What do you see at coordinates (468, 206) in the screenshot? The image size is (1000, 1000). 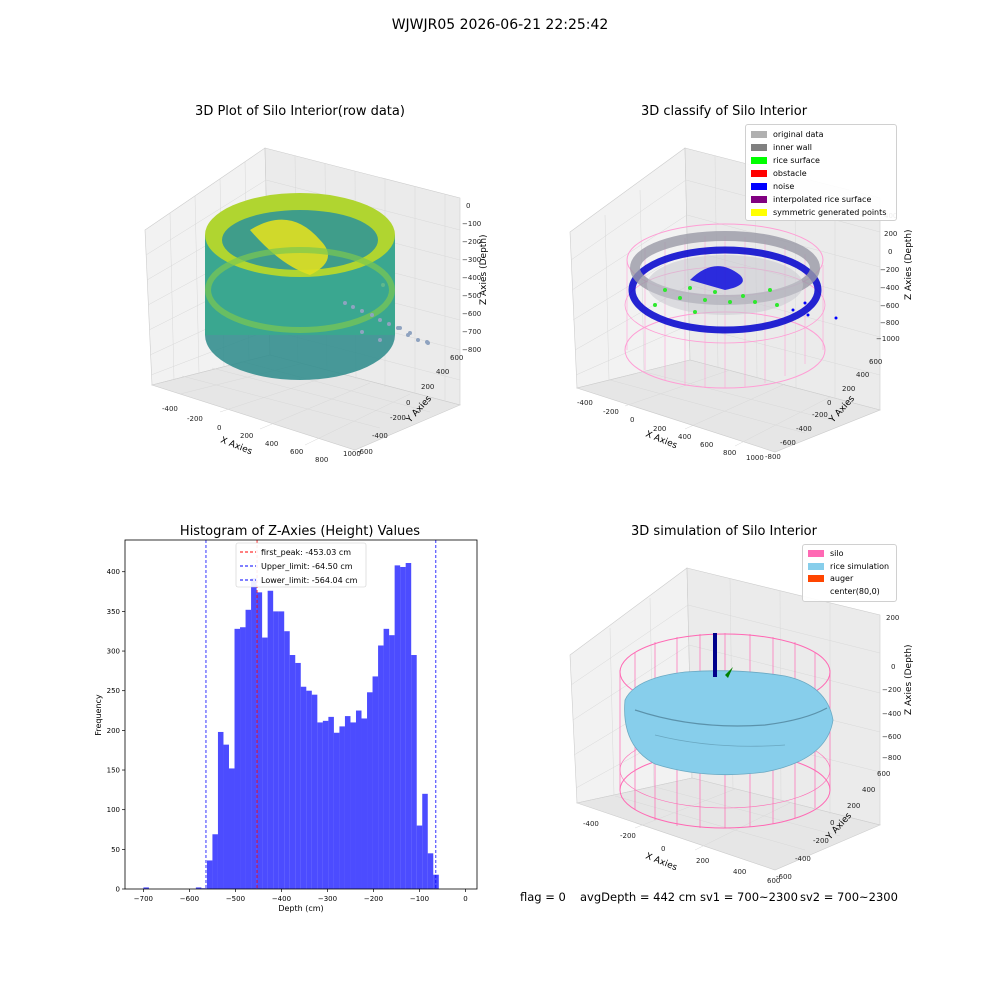 I see `raw-ztick: 0` at bounding box center [468, 206].